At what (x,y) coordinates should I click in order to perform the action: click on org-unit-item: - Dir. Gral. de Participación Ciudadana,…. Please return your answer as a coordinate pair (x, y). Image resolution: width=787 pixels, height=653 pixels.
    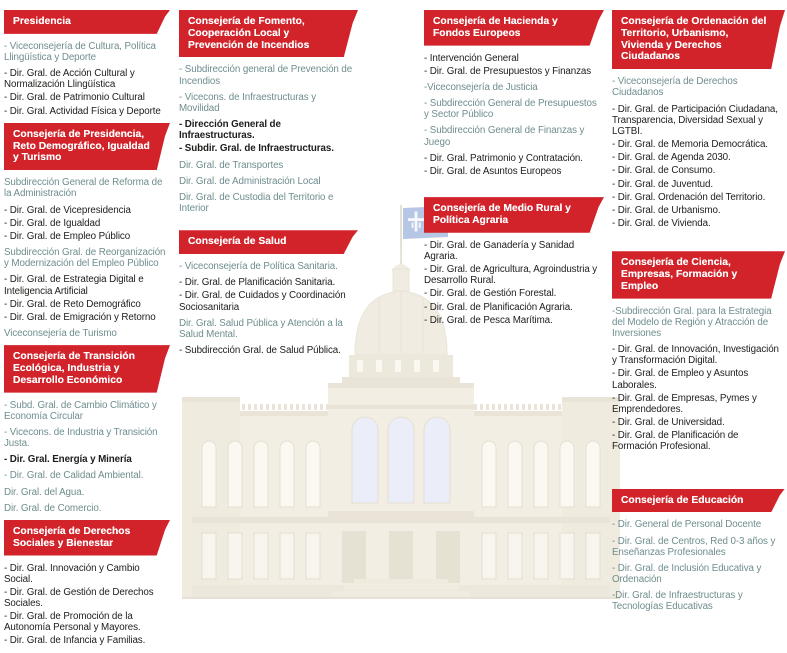
    Looking at the image, I should click on (695, 120).